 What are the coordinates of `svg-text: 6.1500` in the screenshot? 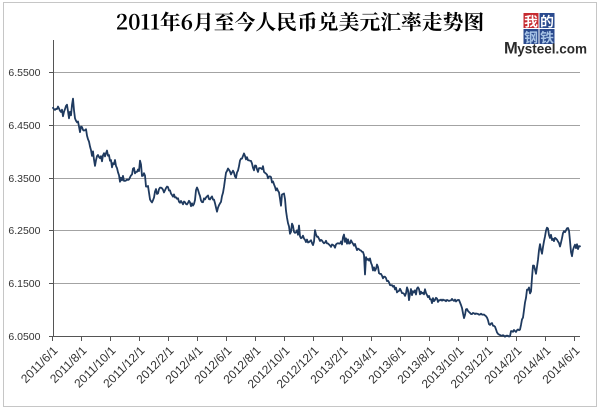 It's located at (24, 284).